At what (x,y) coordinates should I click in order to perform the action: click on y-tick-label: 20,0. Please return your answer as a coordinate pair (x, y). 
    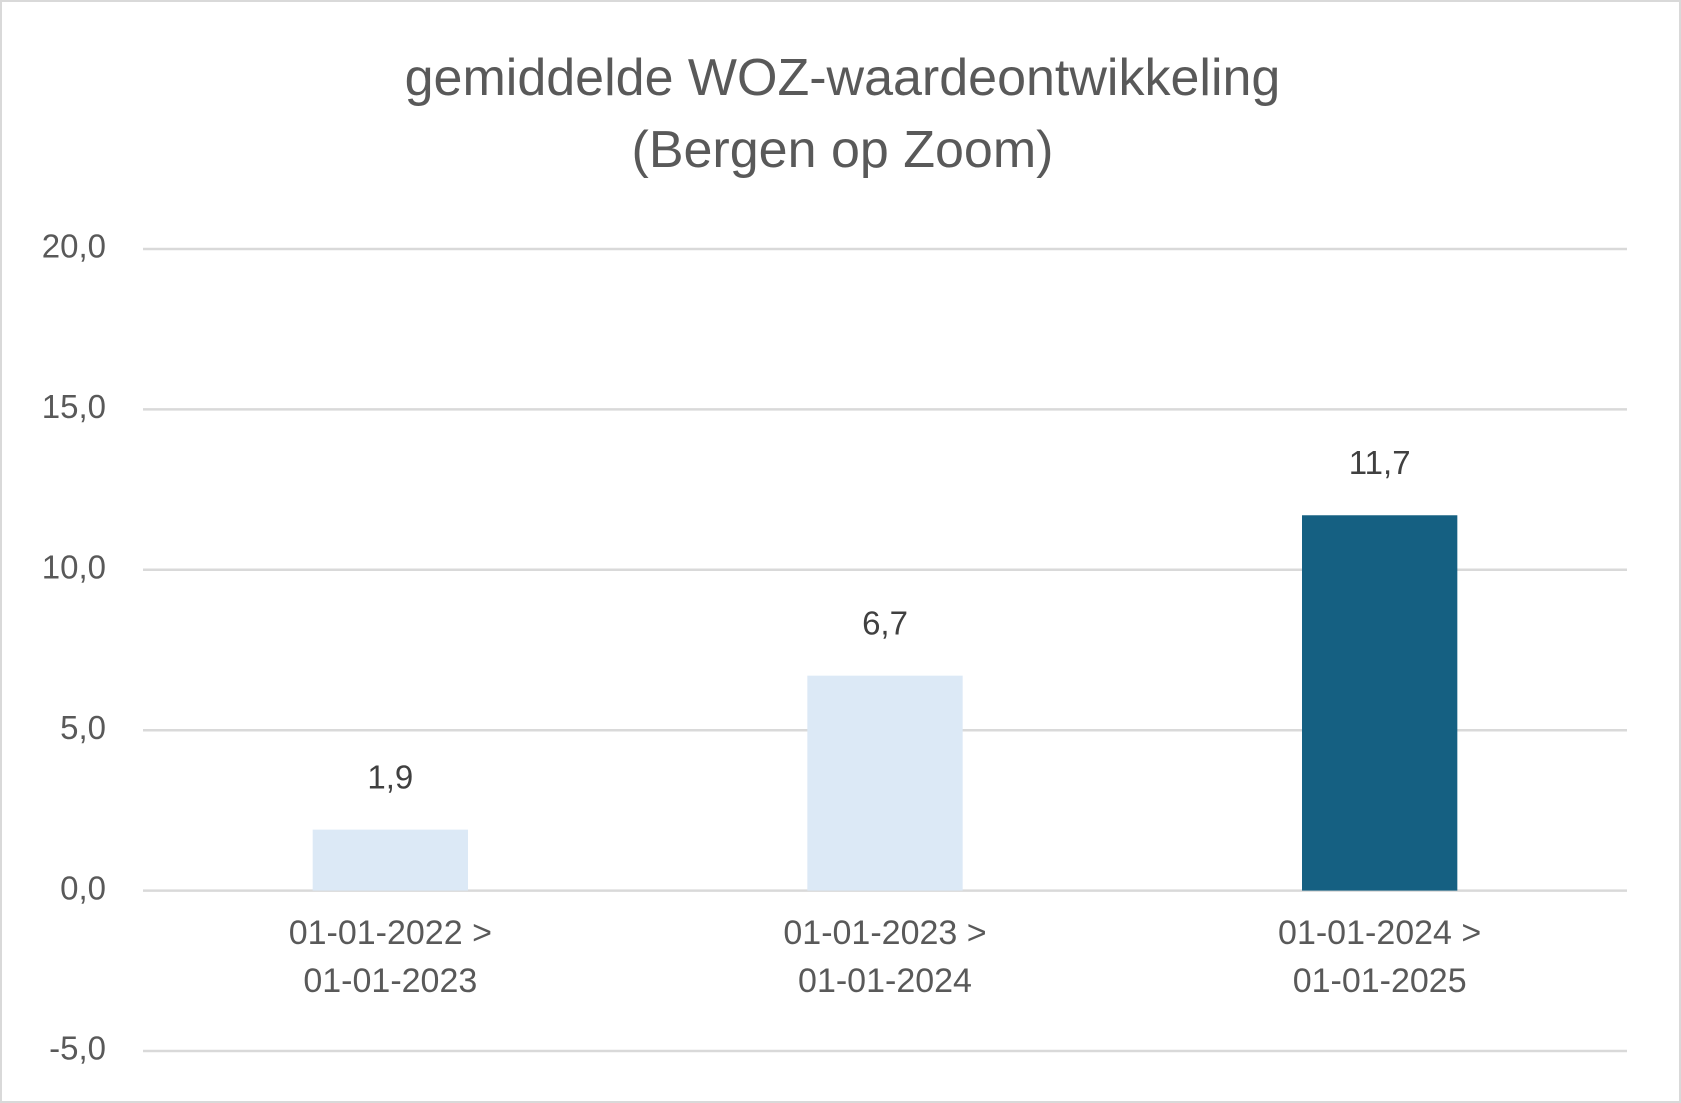
    Looking at the image, I should click on (74, 246).